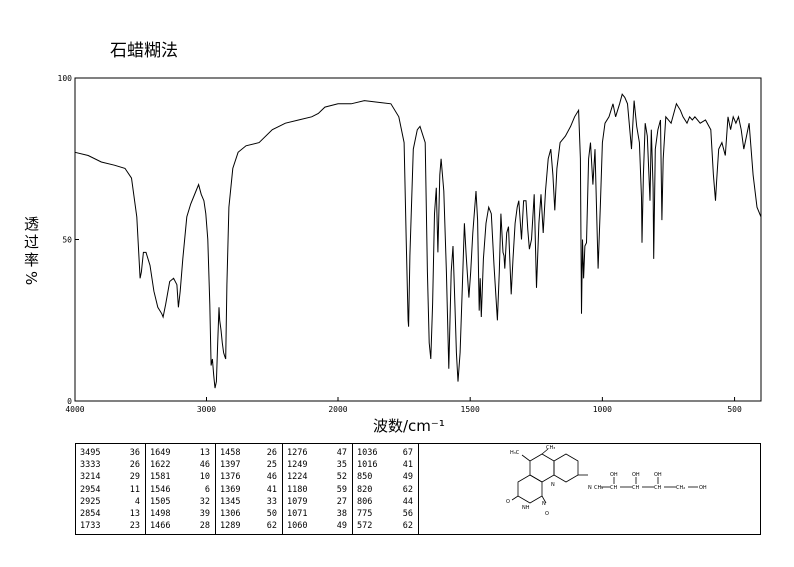 The height and width of the screenshot is (567, 794). I want to click on peak-wavenumber: 1224, so click(297, 477).